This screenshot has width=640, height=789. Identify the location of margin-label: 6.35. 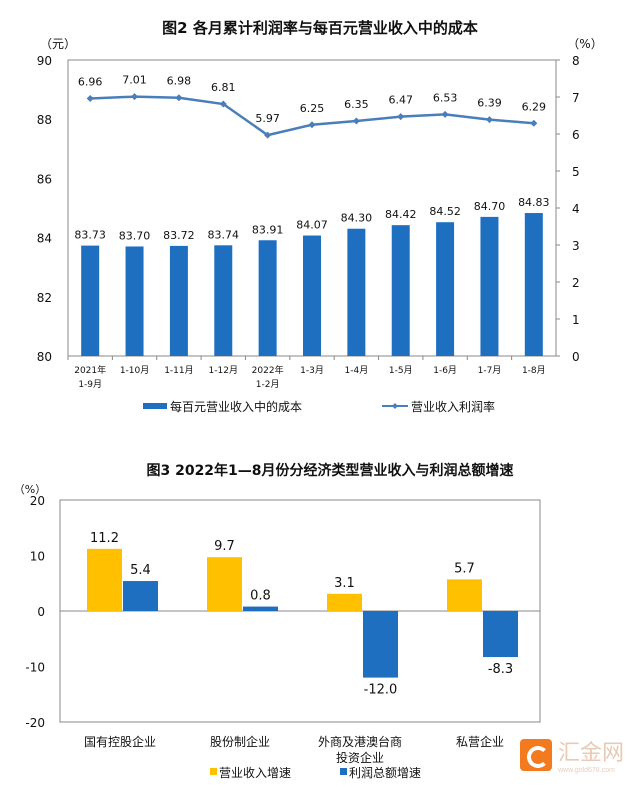
(356, 104).